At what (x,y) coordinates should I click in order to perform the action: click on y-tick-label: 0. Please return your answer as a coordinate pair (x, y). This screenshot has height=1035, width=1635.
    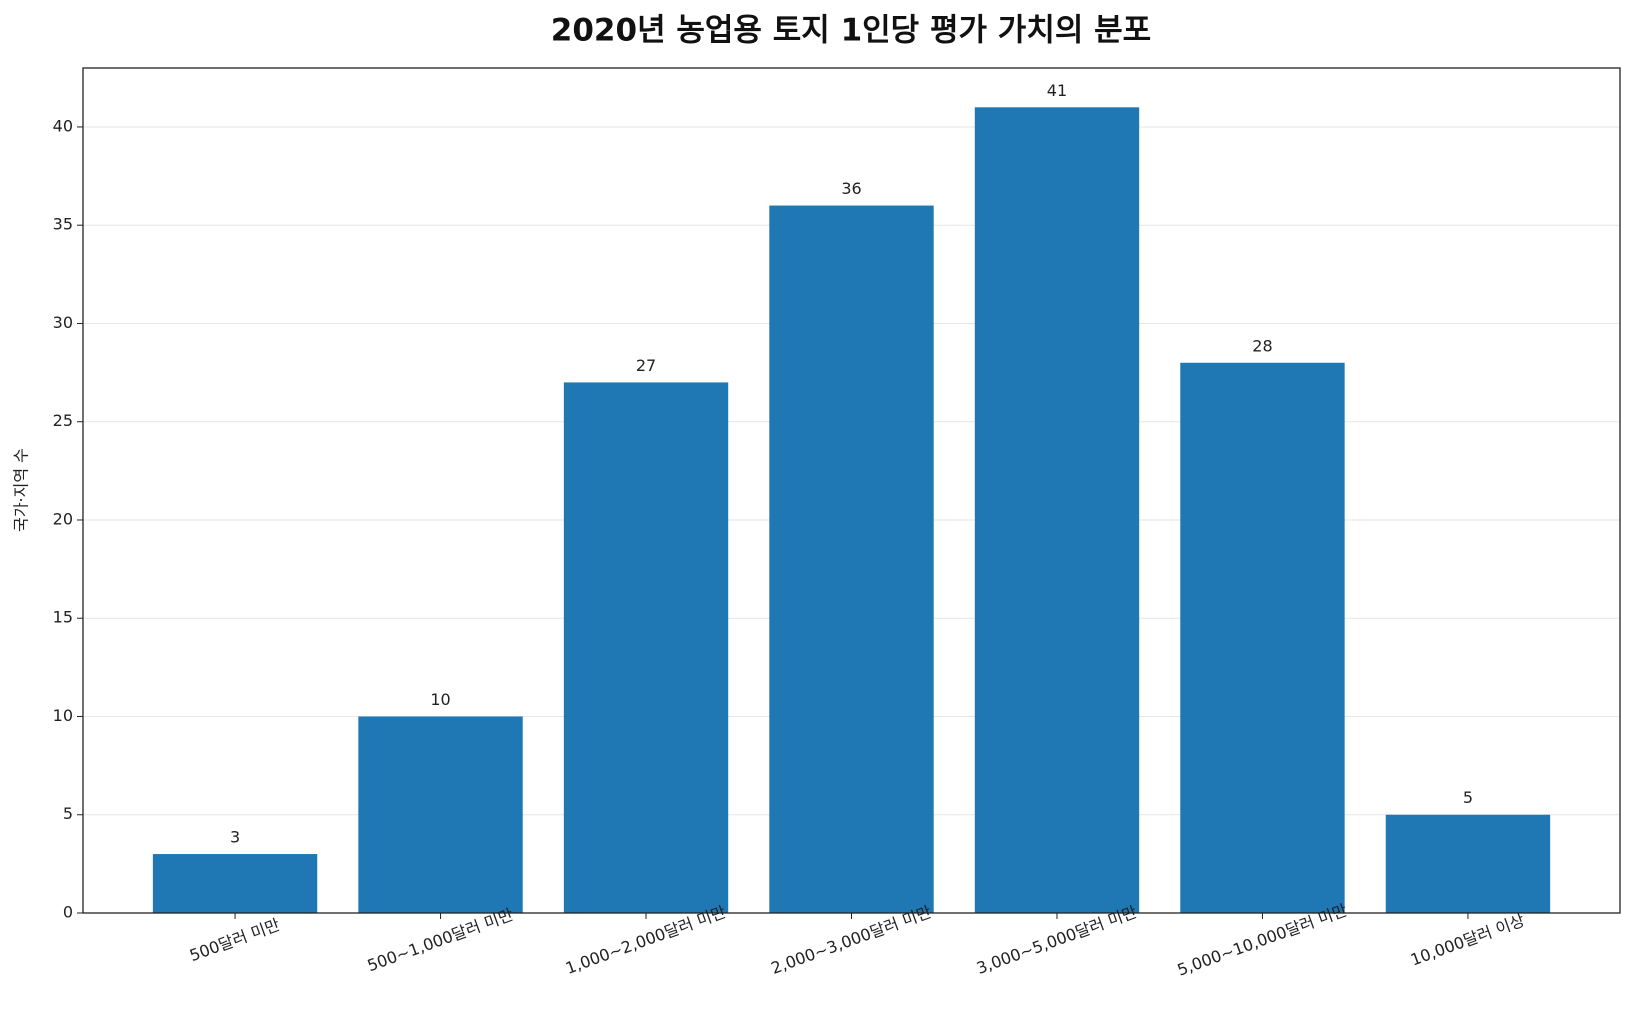
    Looking at the image, I should click on (68, 912).